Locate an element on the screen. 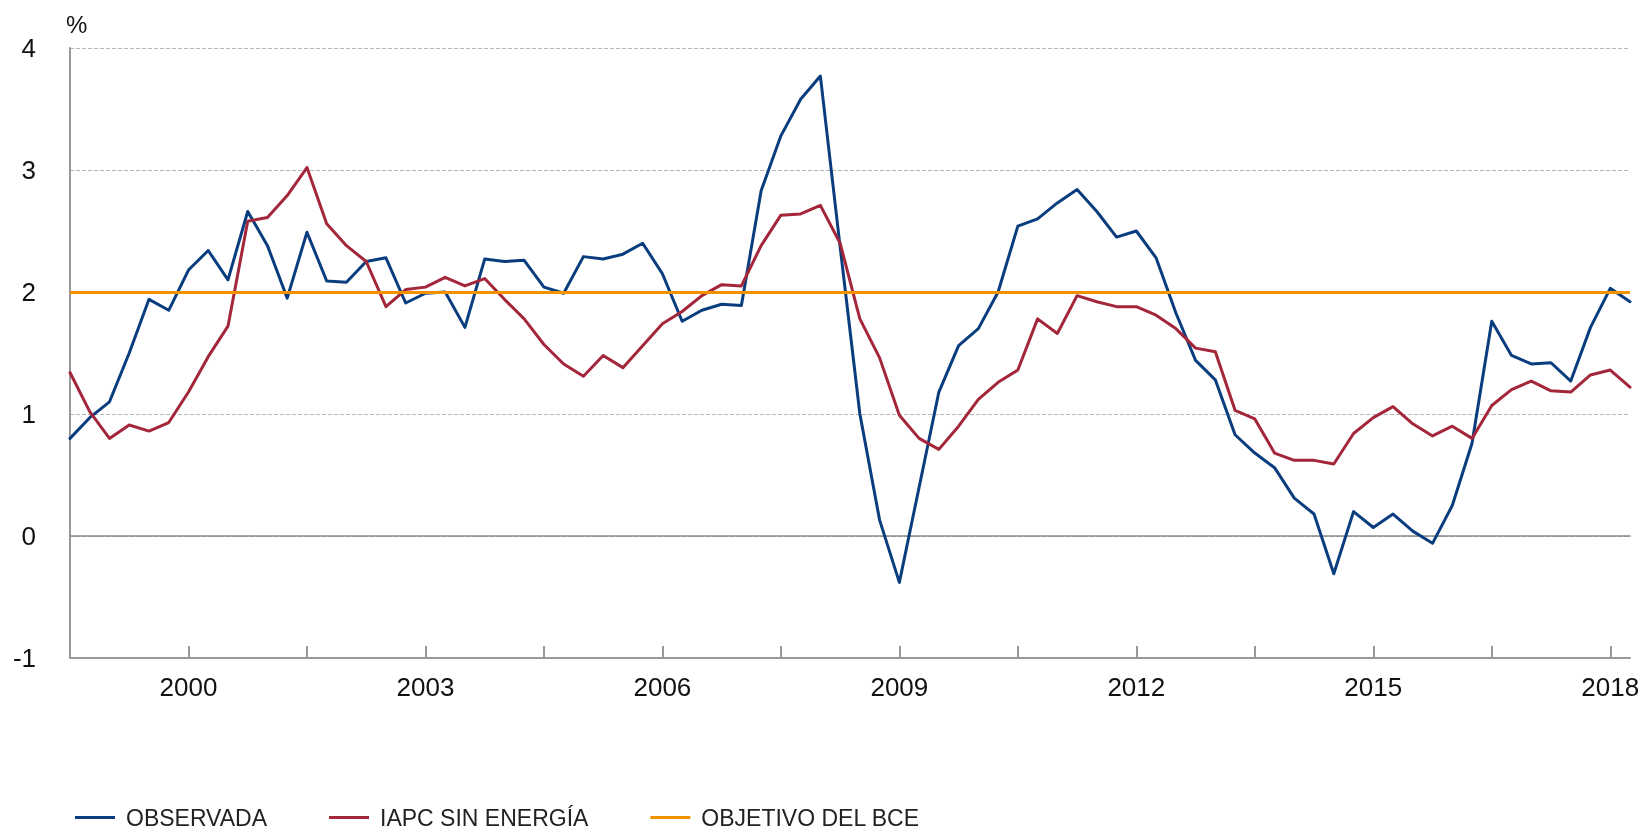 Image resolution: width=1648 pixels, height=836 pixels. y-tick-label: 4 is located at coordinates (28, 48).